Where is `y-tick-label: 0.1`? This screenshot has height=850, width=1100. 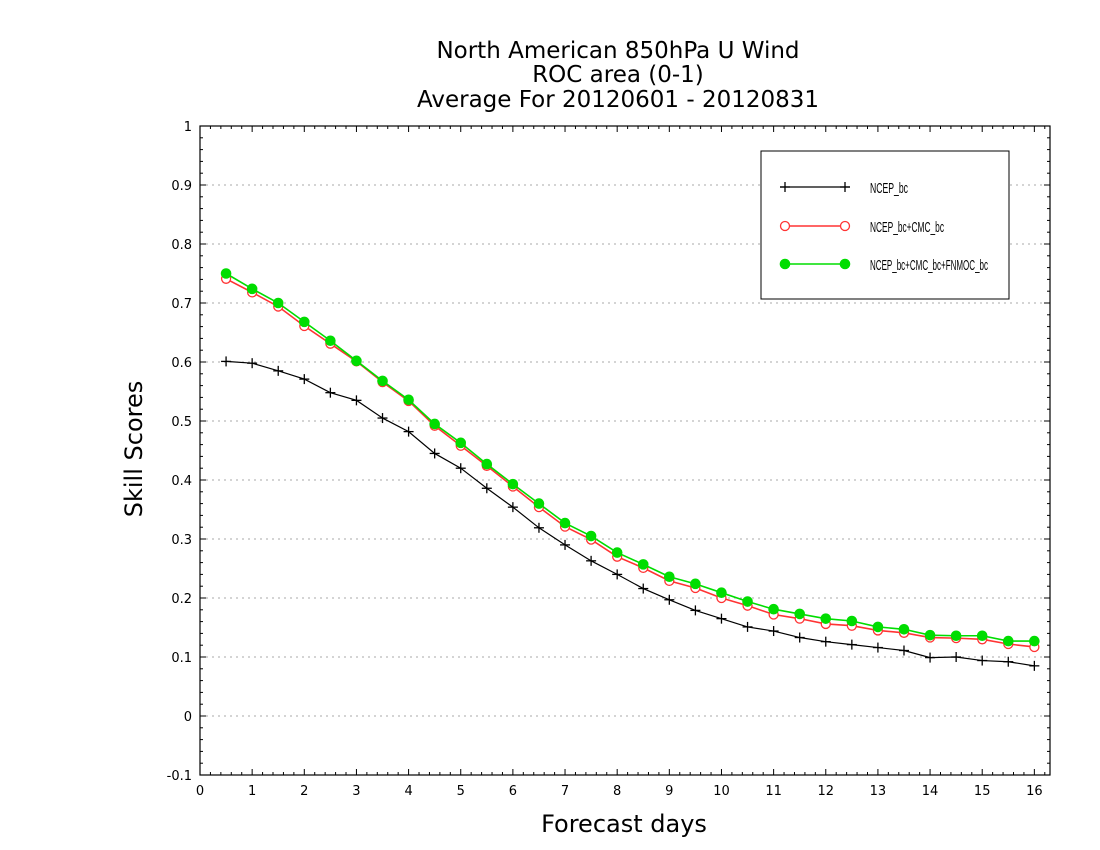 y-tick-label: 0.1 is located at coordinates (181, 658).